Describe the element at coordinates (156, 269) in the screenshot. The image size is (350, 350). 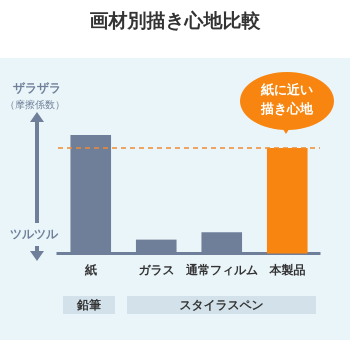
I see `x-tick-label: ガラス` at that location.